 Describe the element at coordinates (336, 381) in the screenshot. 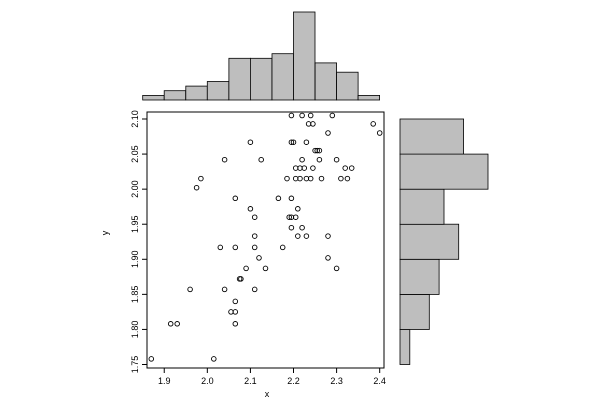

I see `x-tick-label: 2.3` at that location.